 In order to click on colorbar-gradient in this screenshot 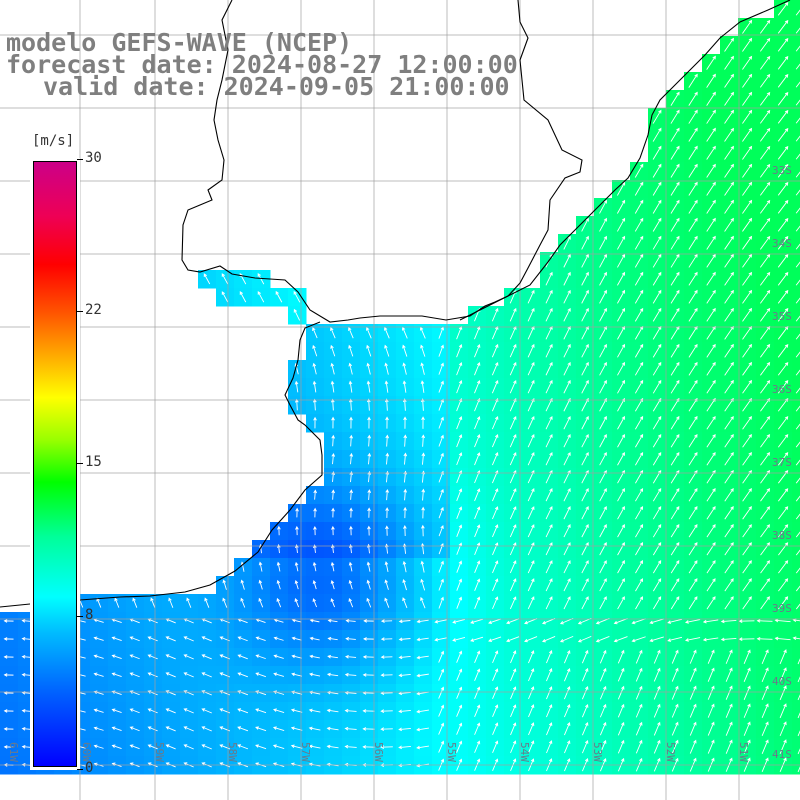, I will do `click(55, 464)`.